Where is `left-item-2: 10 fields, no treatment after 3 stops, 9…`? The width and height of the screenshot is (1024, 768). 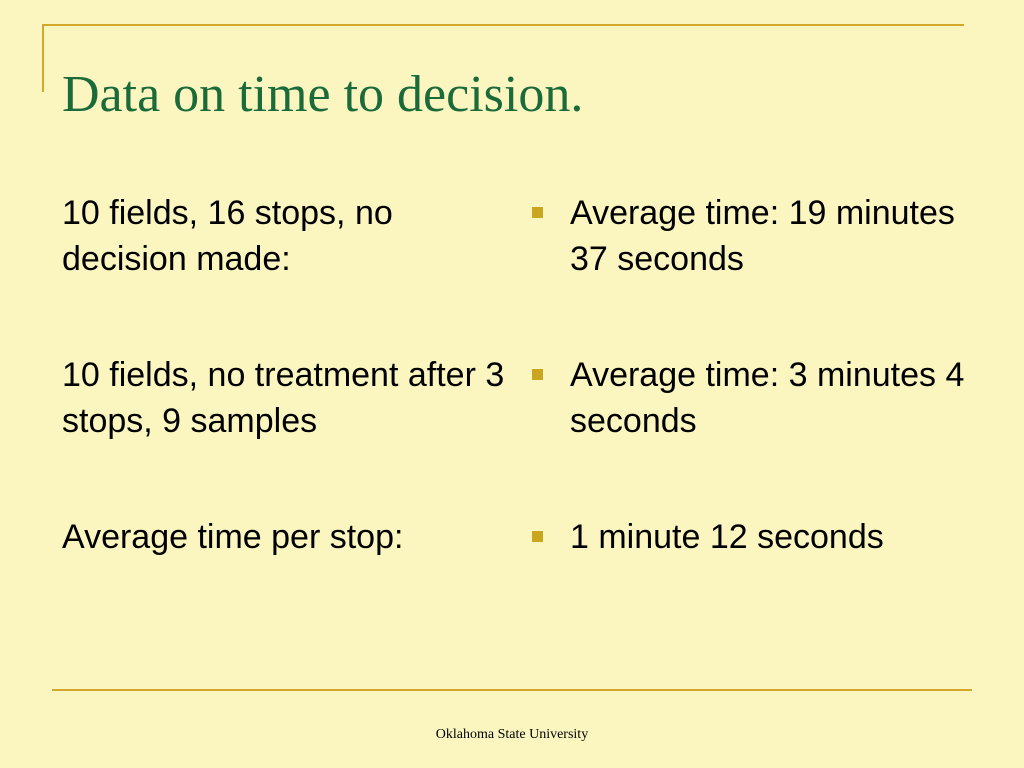
left-item-2: 10 fields, no treatment after 3 stops, 9… is located at coordinates (283, 398).